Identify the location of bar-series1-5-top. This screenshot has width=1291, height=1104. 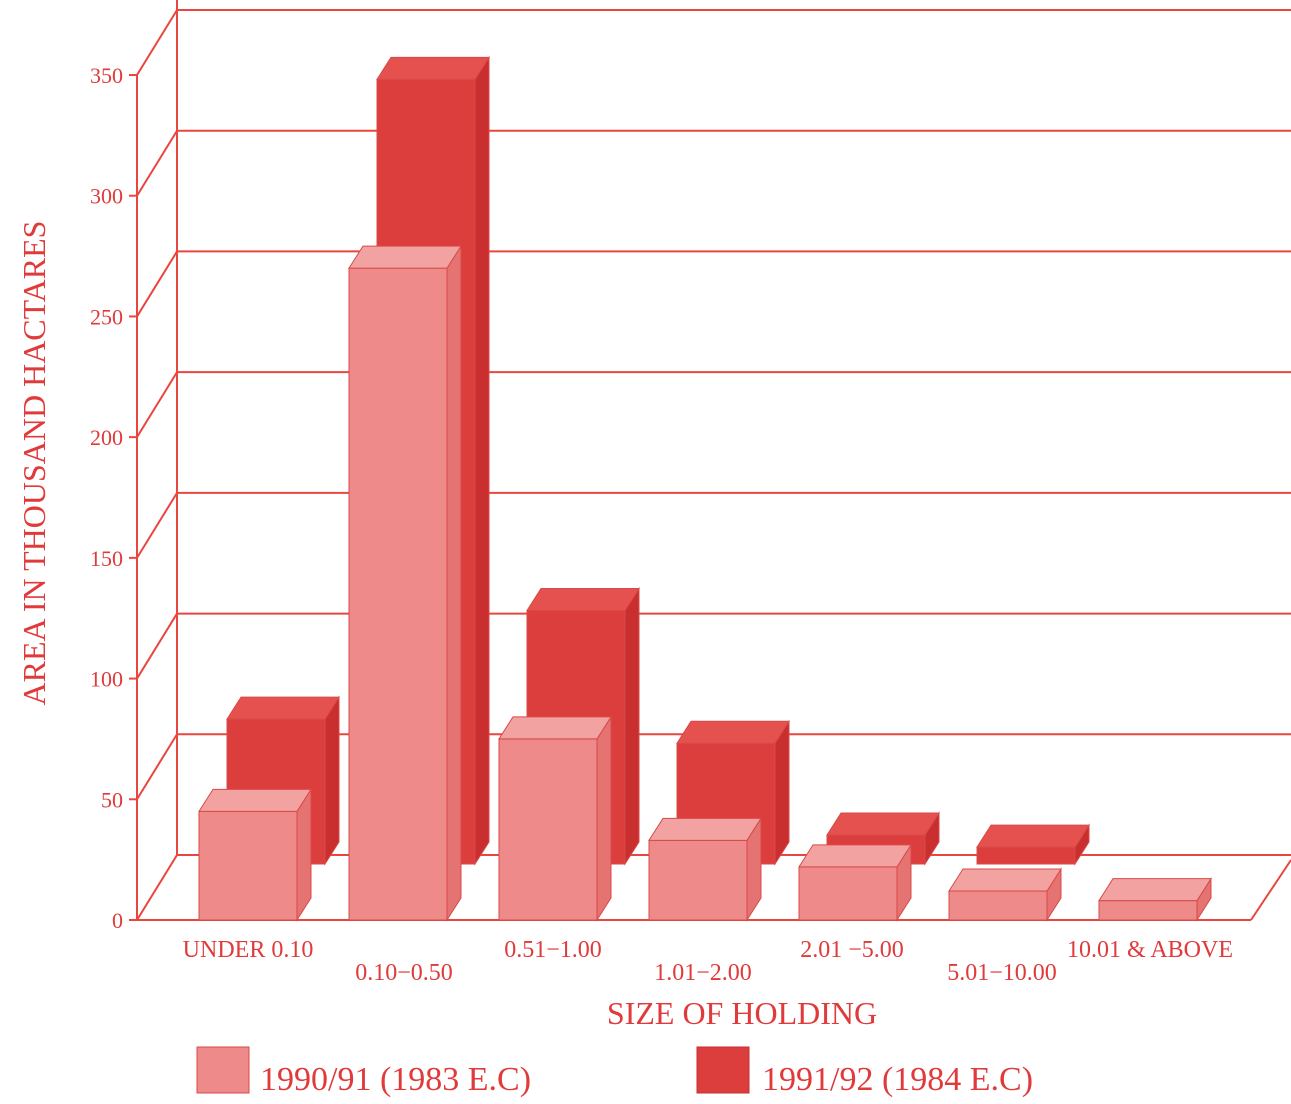
(1005, 880).